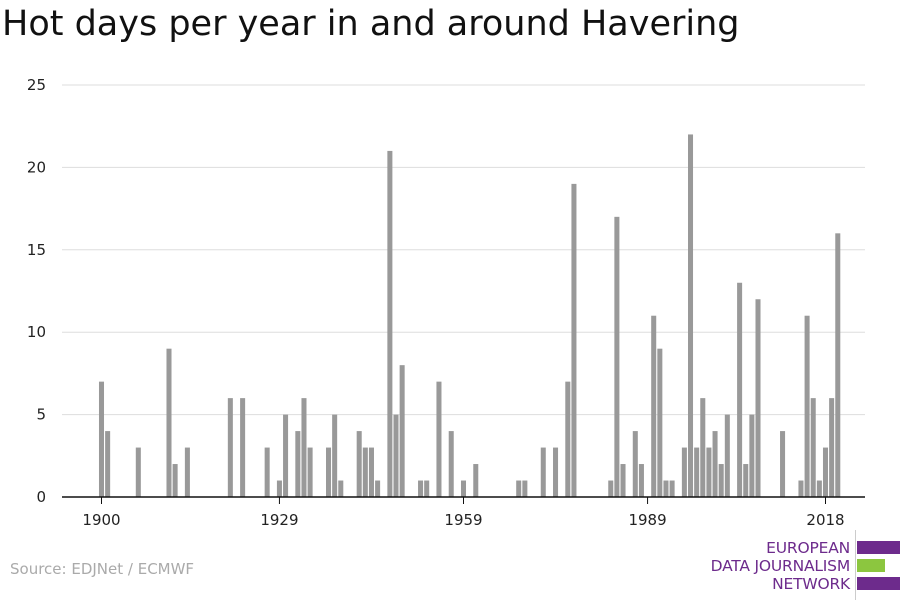  Describe the element at coordinates (691, 315) in the screenshot. I see `bar-1996` at that location.